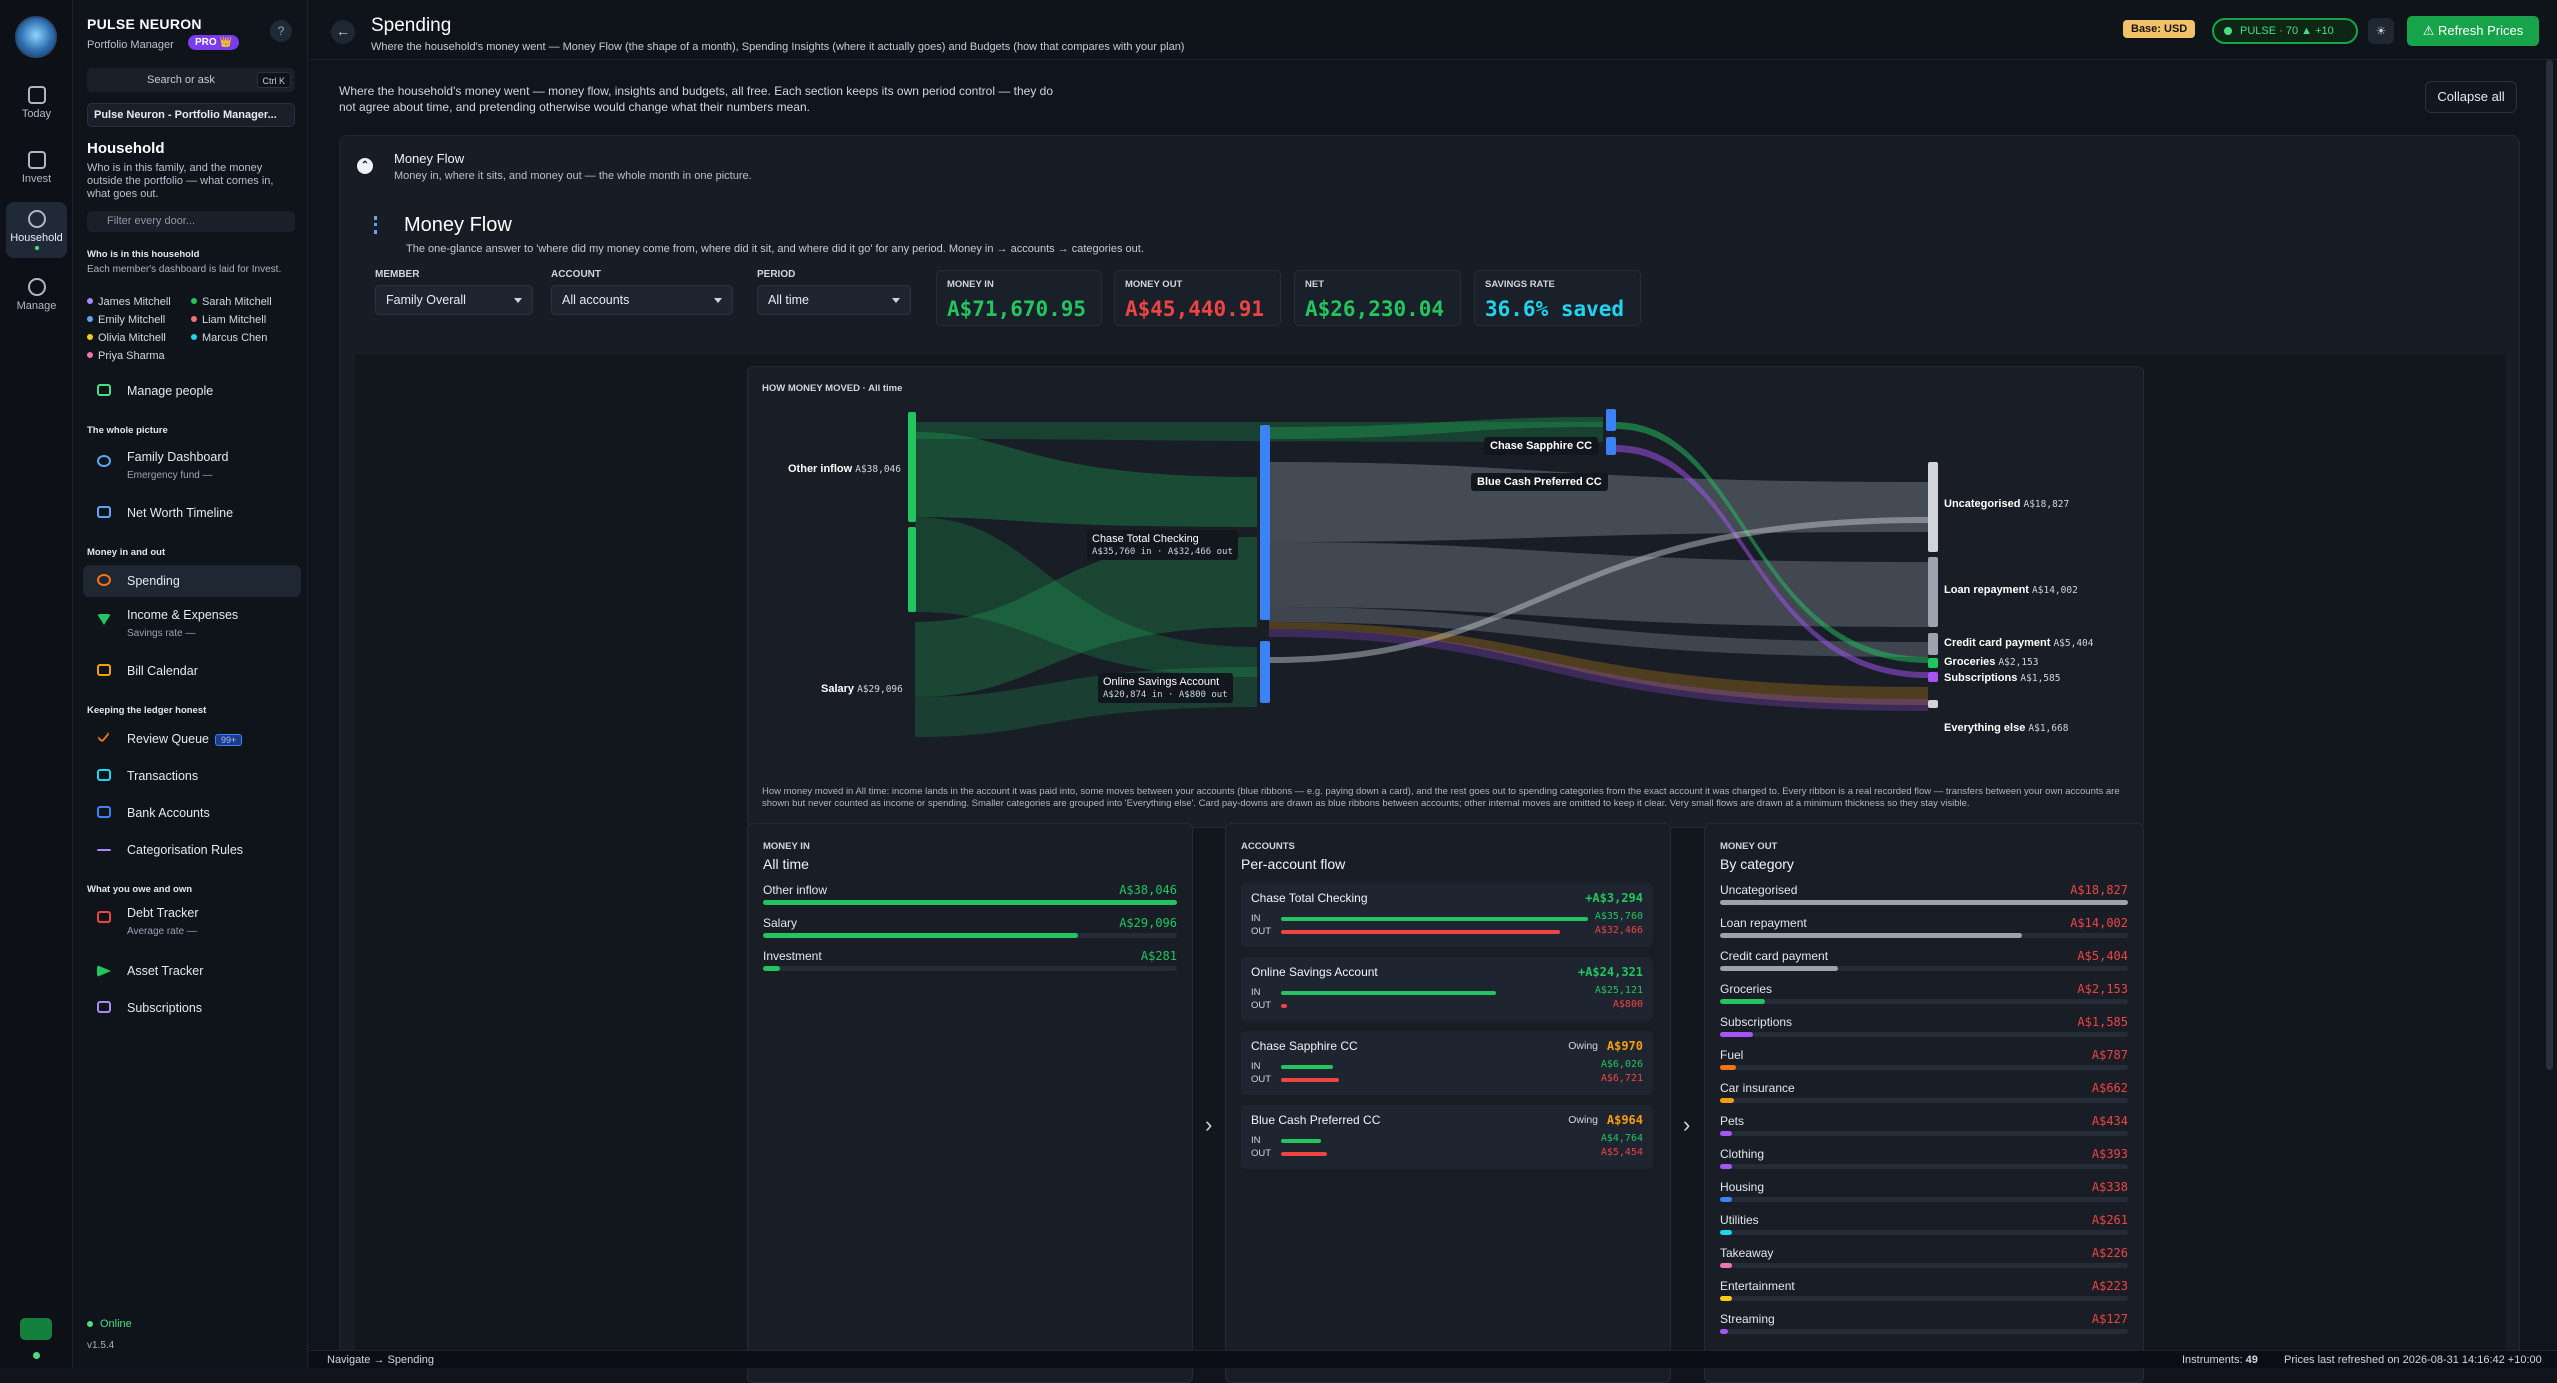 The width and height of the screenshot is (2557, 1383). Describe the element at coordinates (126, 356) in the screenshot. I see `member-priya: Priya Sharma` at that location.